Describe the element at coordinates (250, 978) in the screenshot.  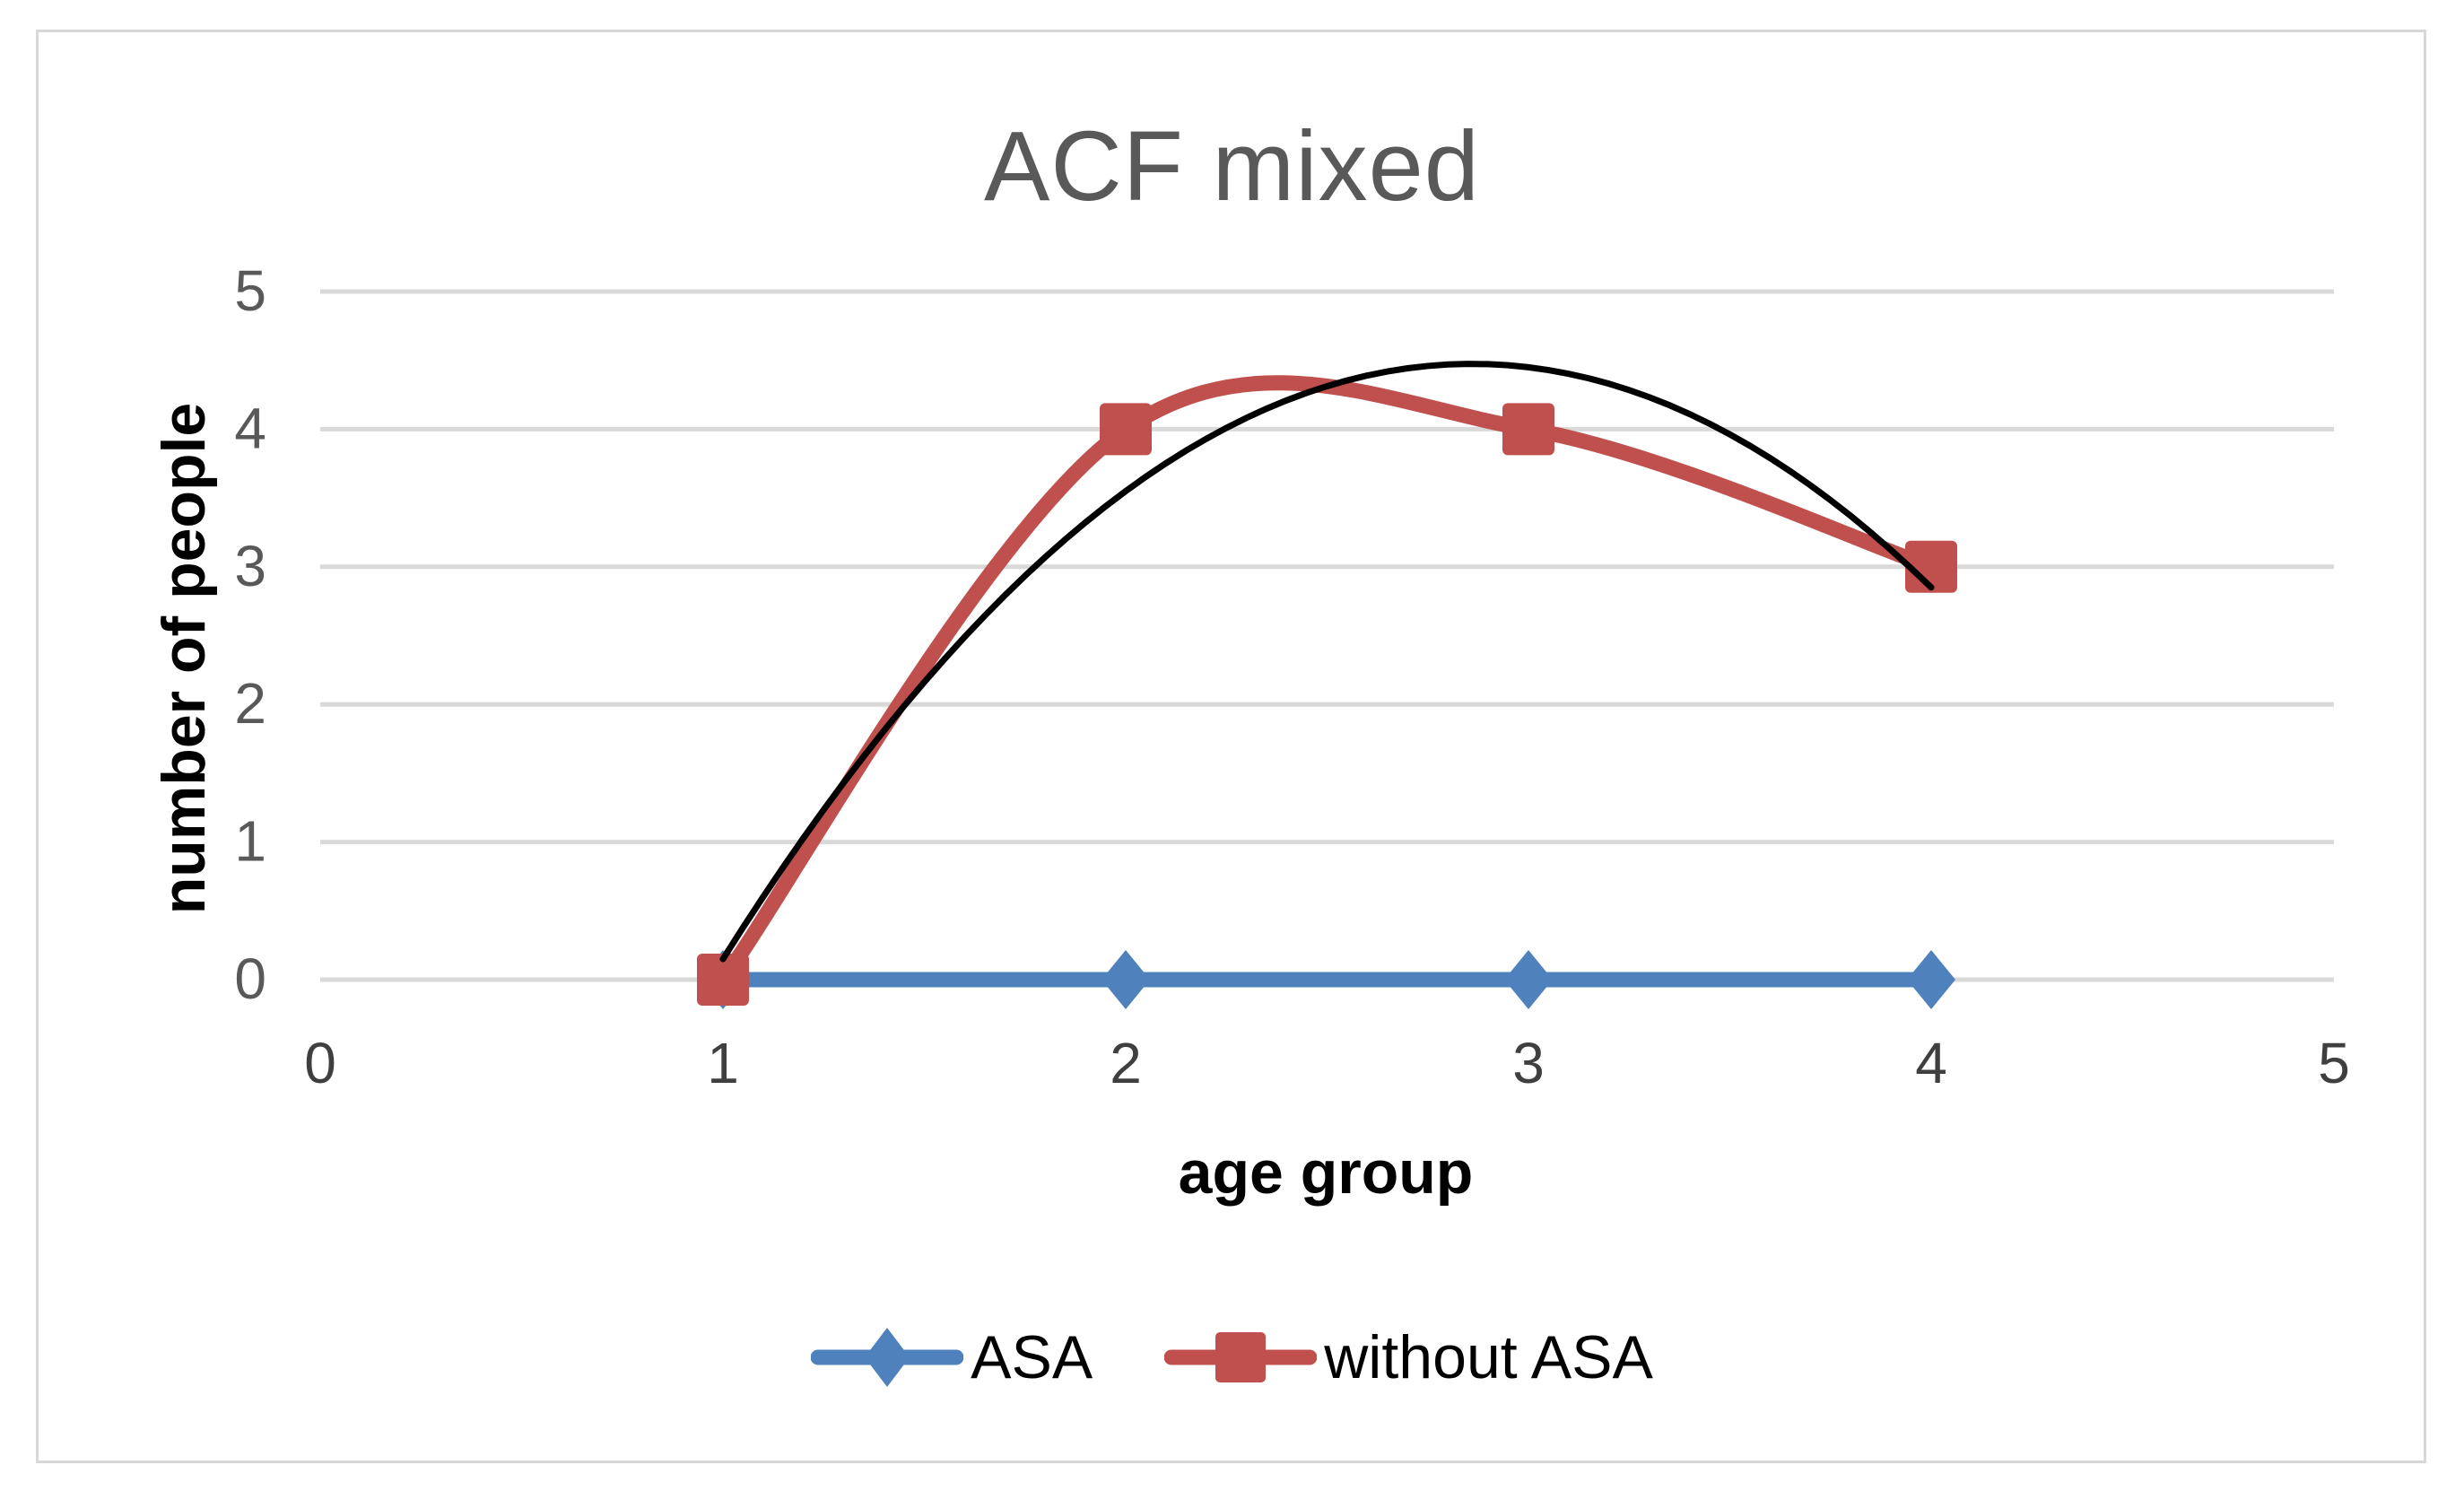
I see `y-tick-label-0: 0` at that location.